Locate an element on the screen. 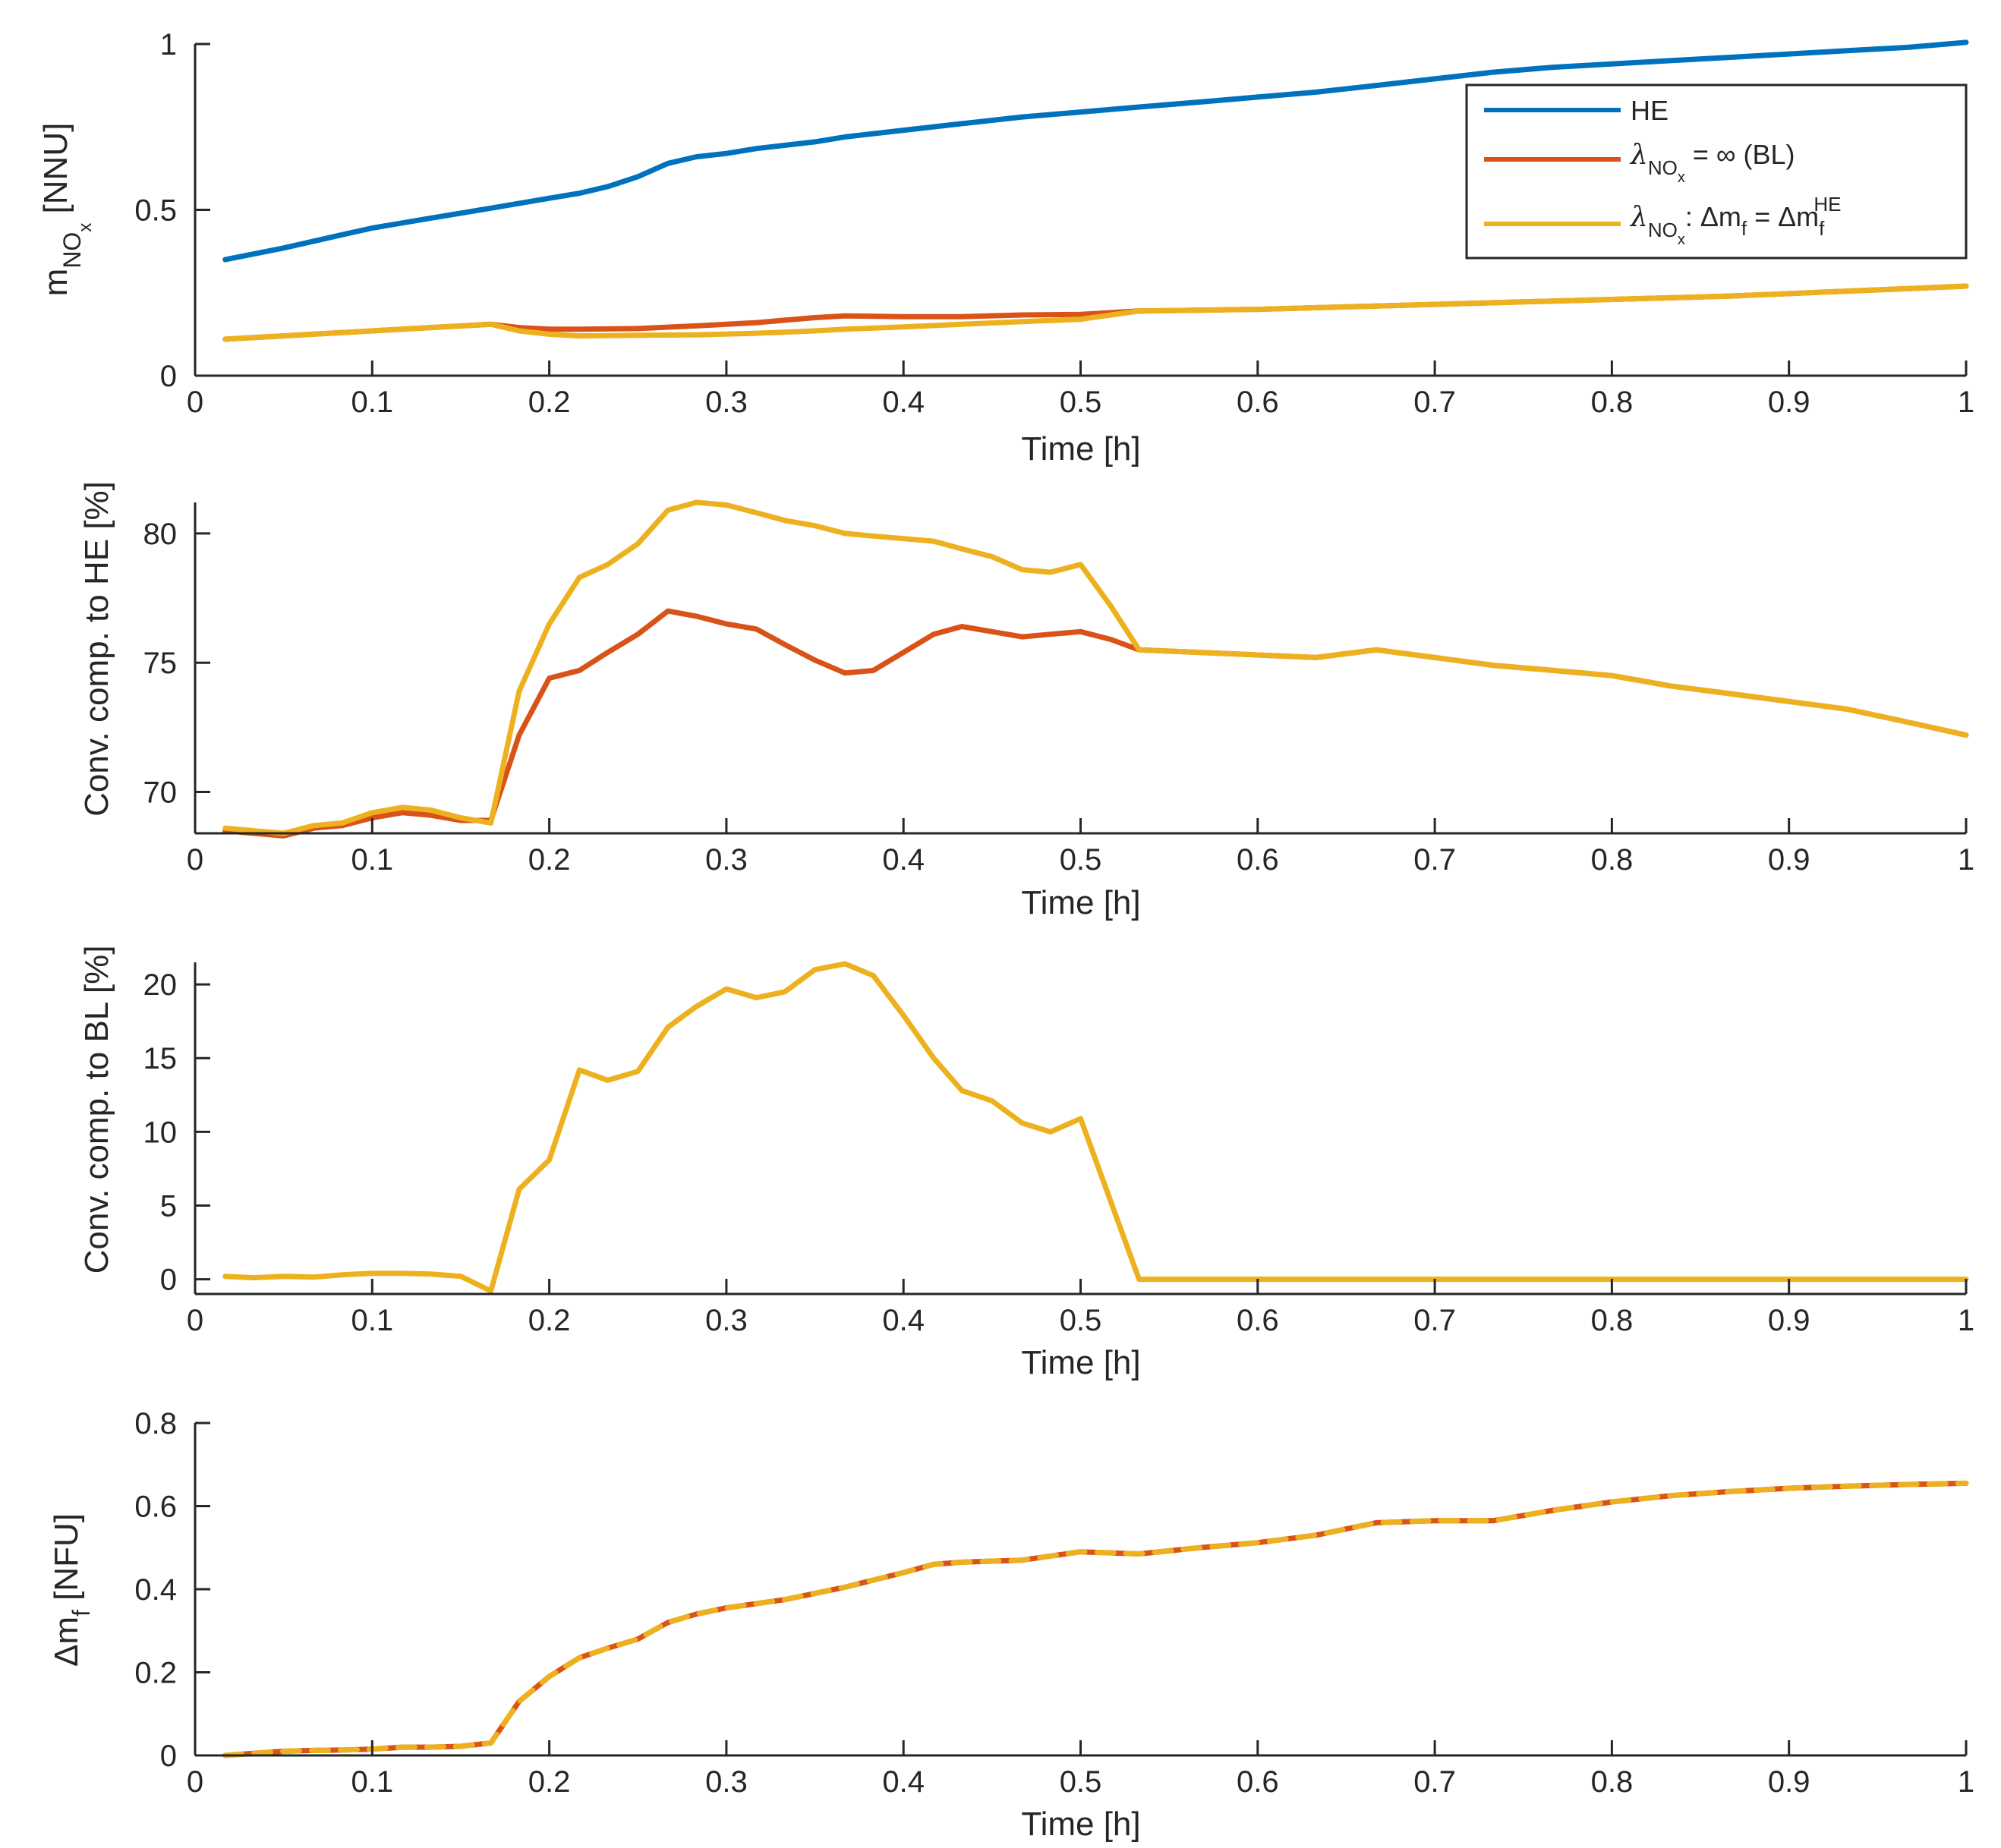 The height and width of the screenshot is (1848, 2001). legend-label-lam: λNOx: Δmf = ΔmfHE is located at coordinates (1735, 220).